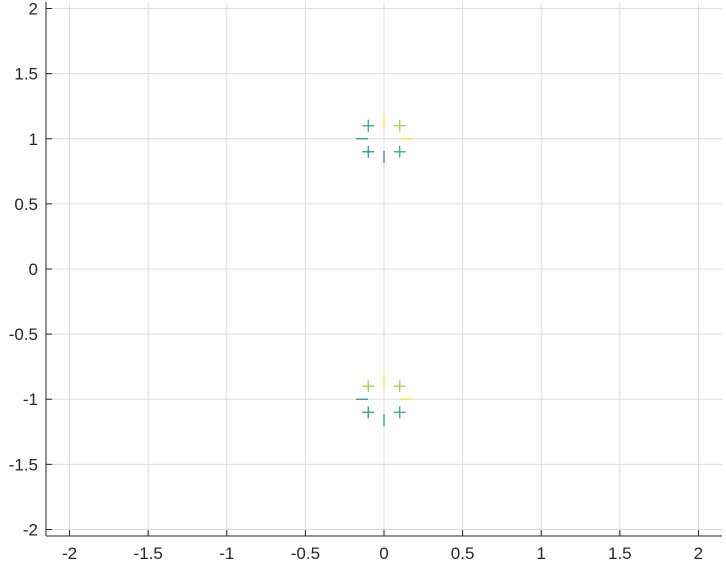 Image resolution: width=726 pixels, height=574 pixels. Describe the element at coordinates (305, 553) in the screenshot. I see `x-tick-label: -0.5` at that location.